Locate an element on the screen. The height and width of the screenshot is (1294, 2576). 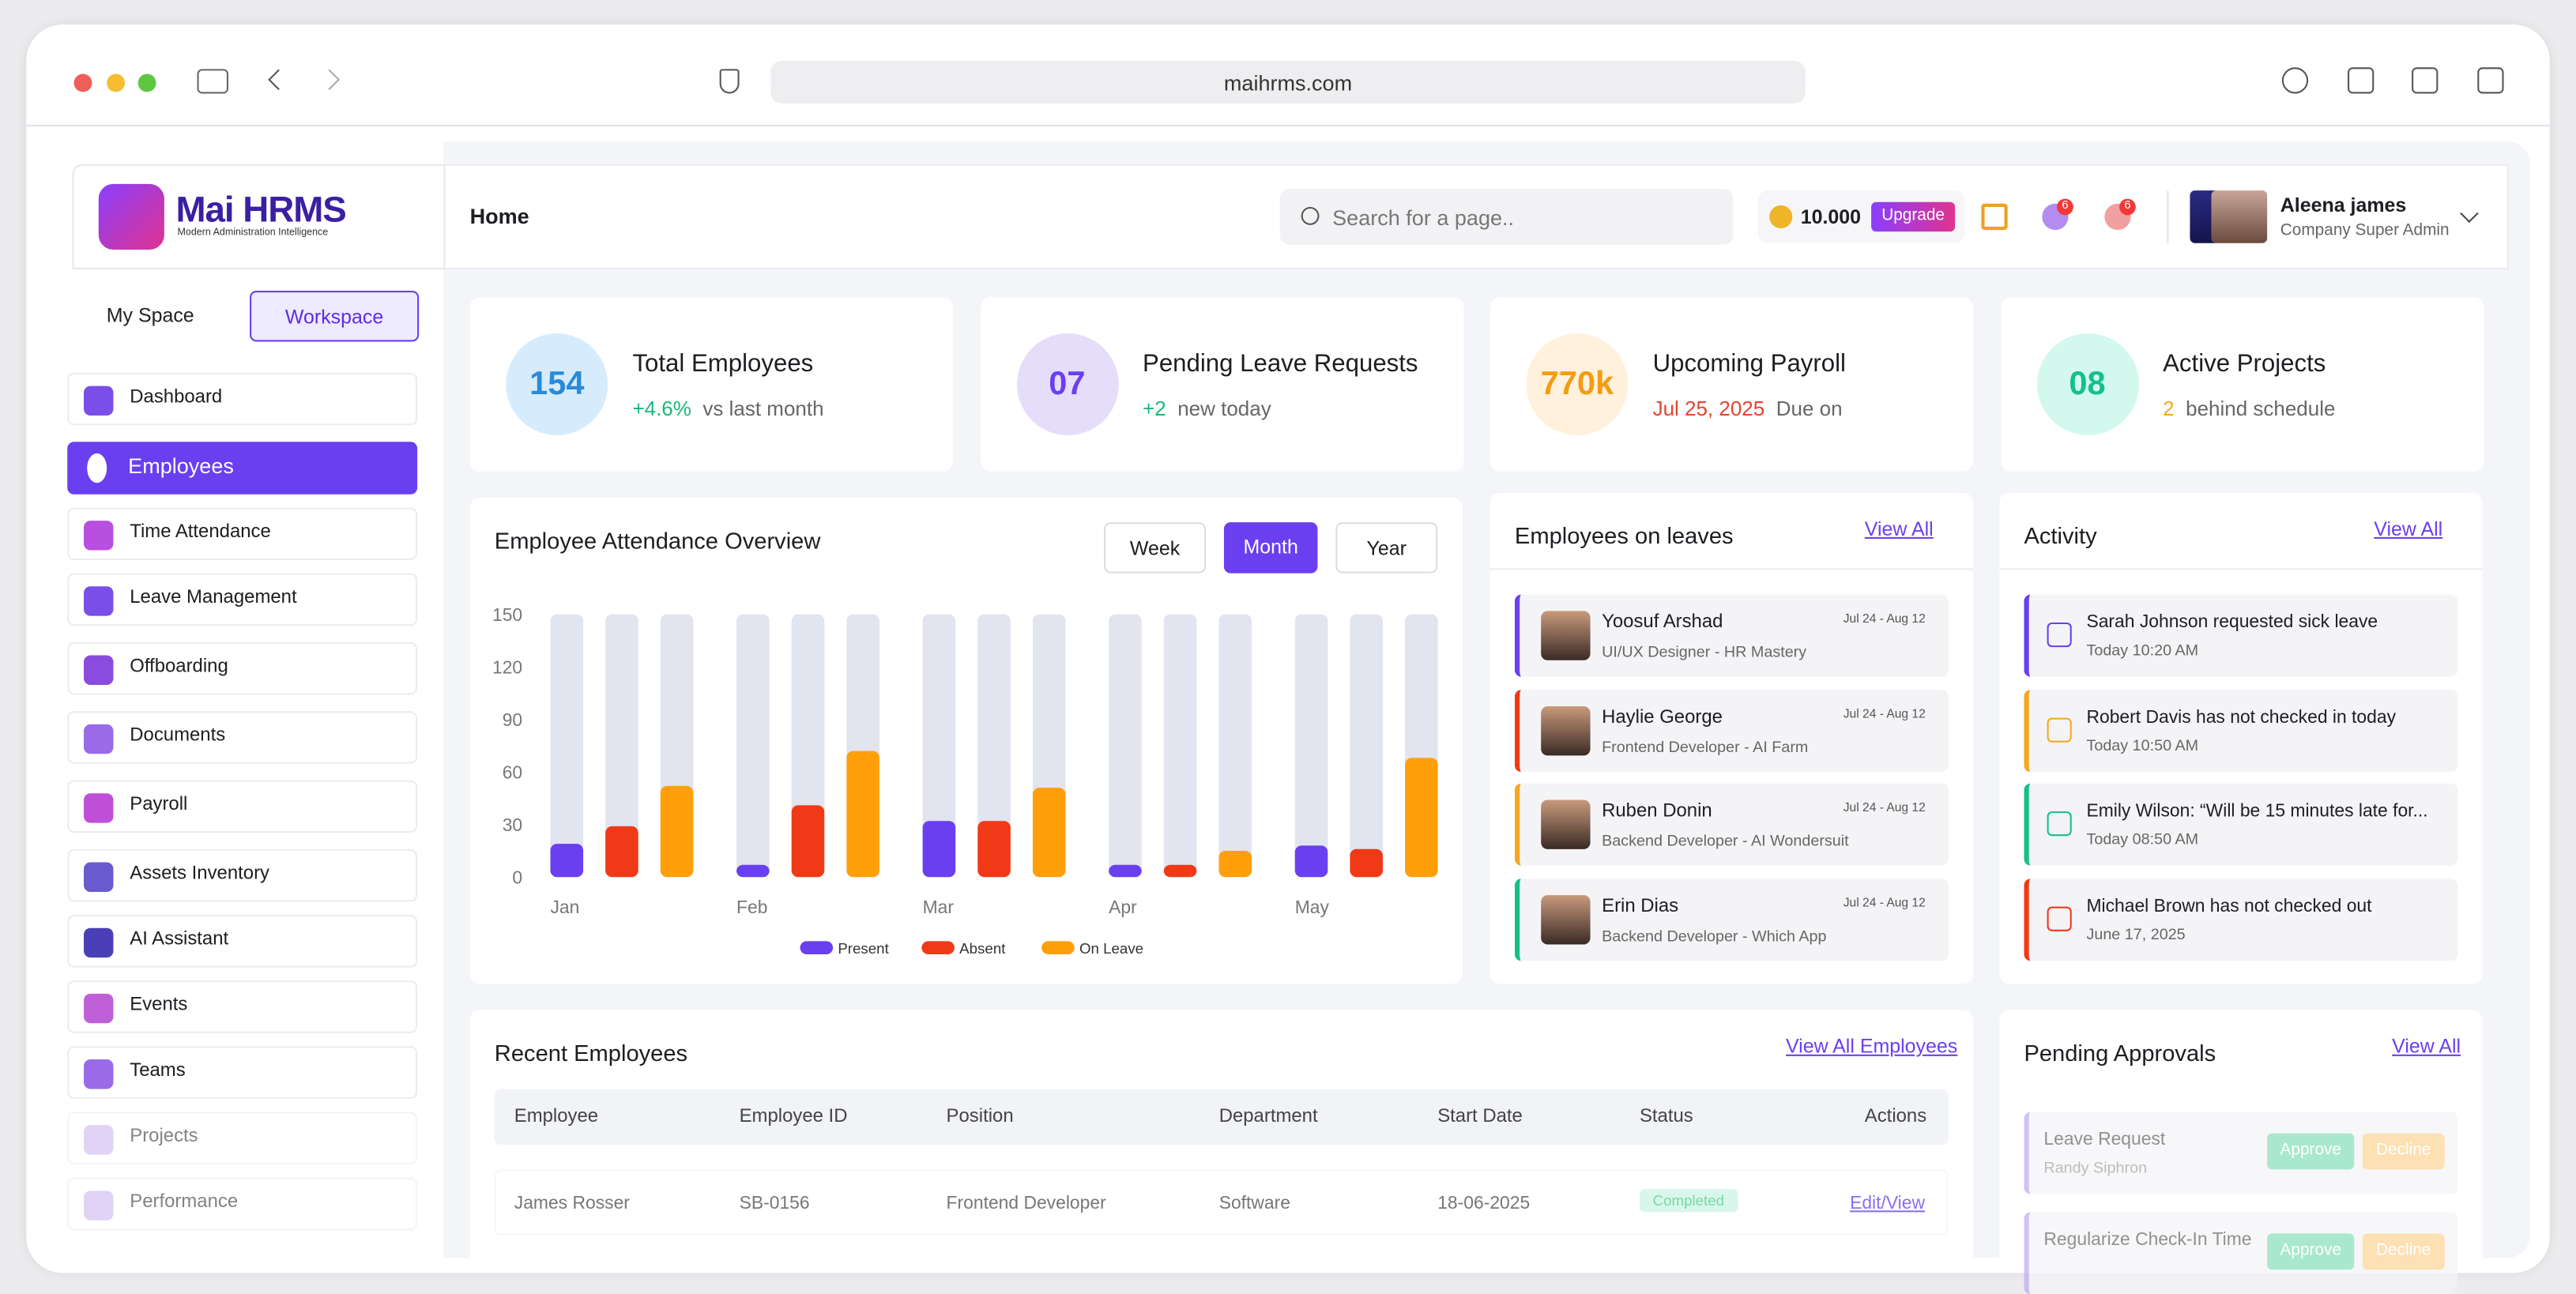
share-button is located at coordinates (2360, 80).